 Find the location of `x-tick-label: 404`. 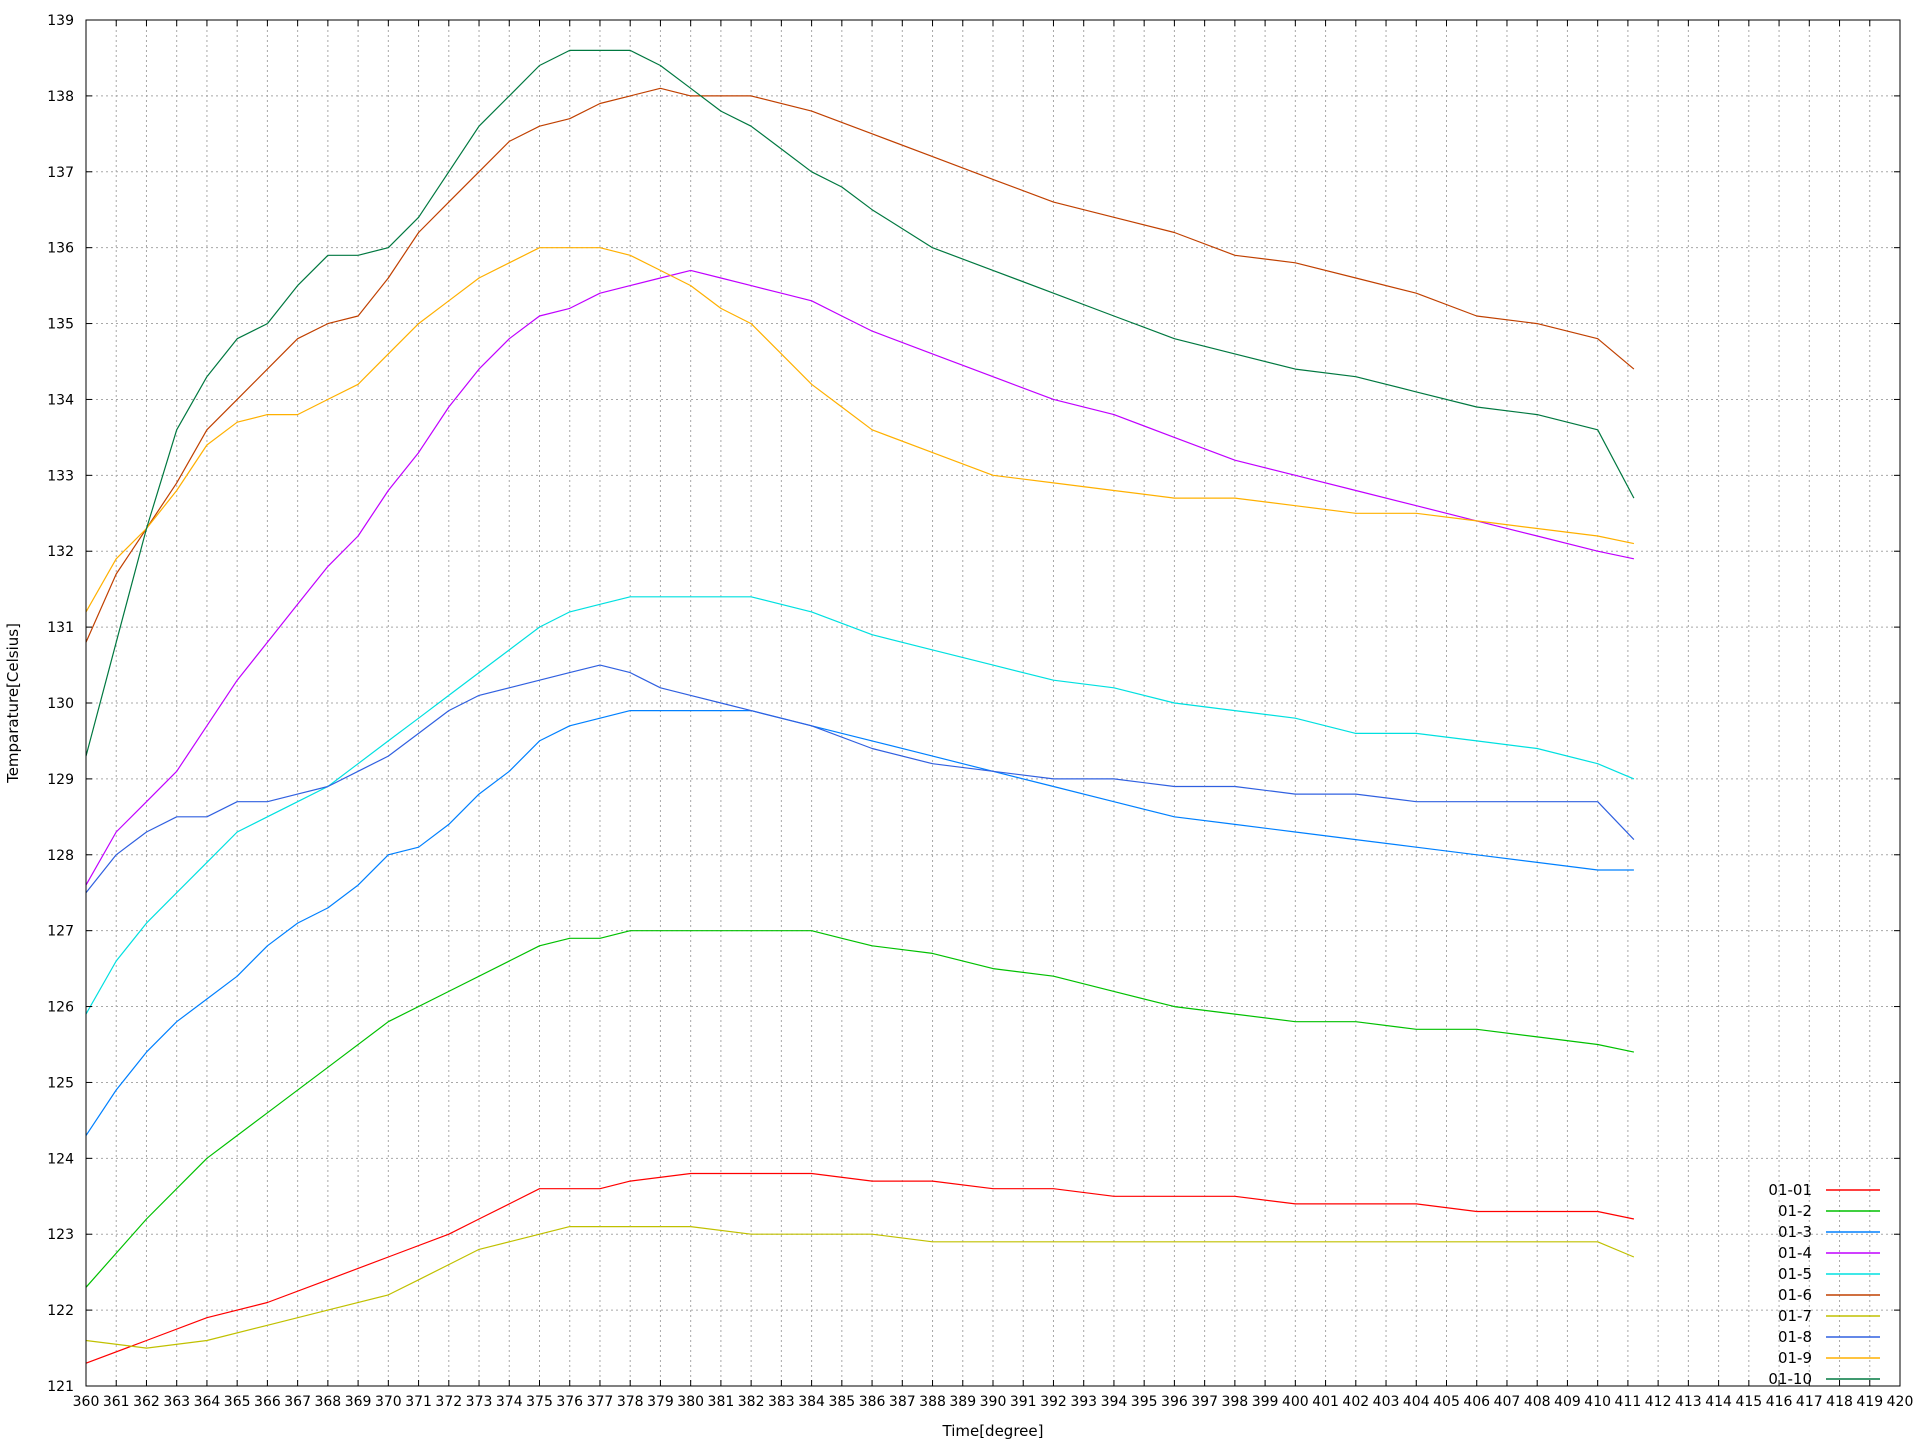

x-tick-label: 404 is located at coordinates (1416, 1402).